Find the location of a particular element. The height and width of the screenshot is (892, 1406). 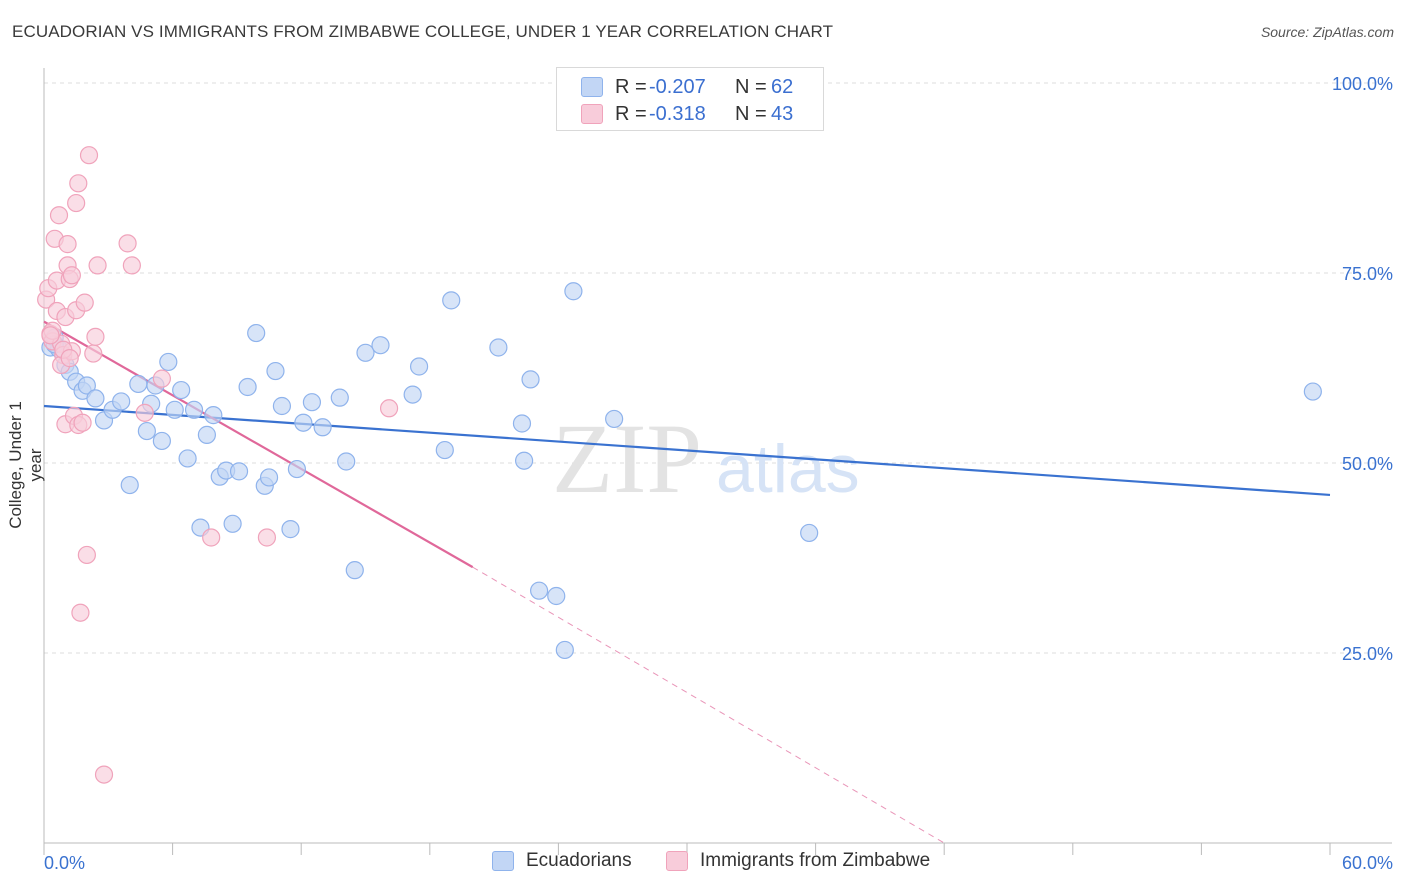

x-tick-label-max: 60.0% is located at coordinates (1367, 863).